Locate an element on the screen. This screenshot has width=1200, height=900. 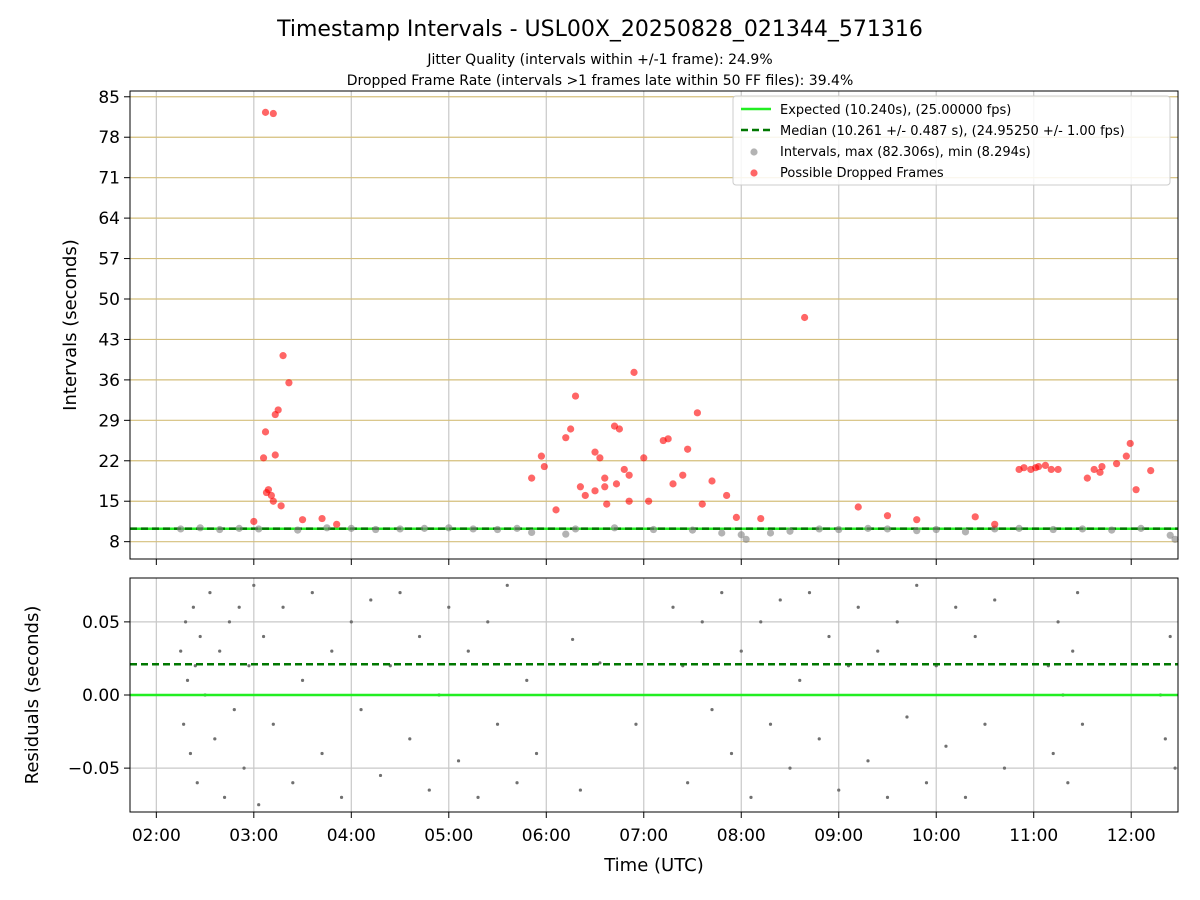
x-tick-label: 07:00 is located at coordinates (643, 836).